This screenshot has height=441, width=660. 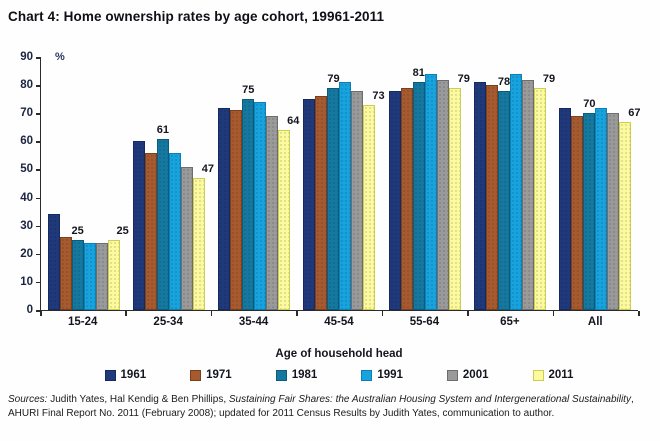 What do you see at coordinates (85, 184) in the screenshot?
I see `bar-group-15-24: 25 25` at bounding box center [85, 184].